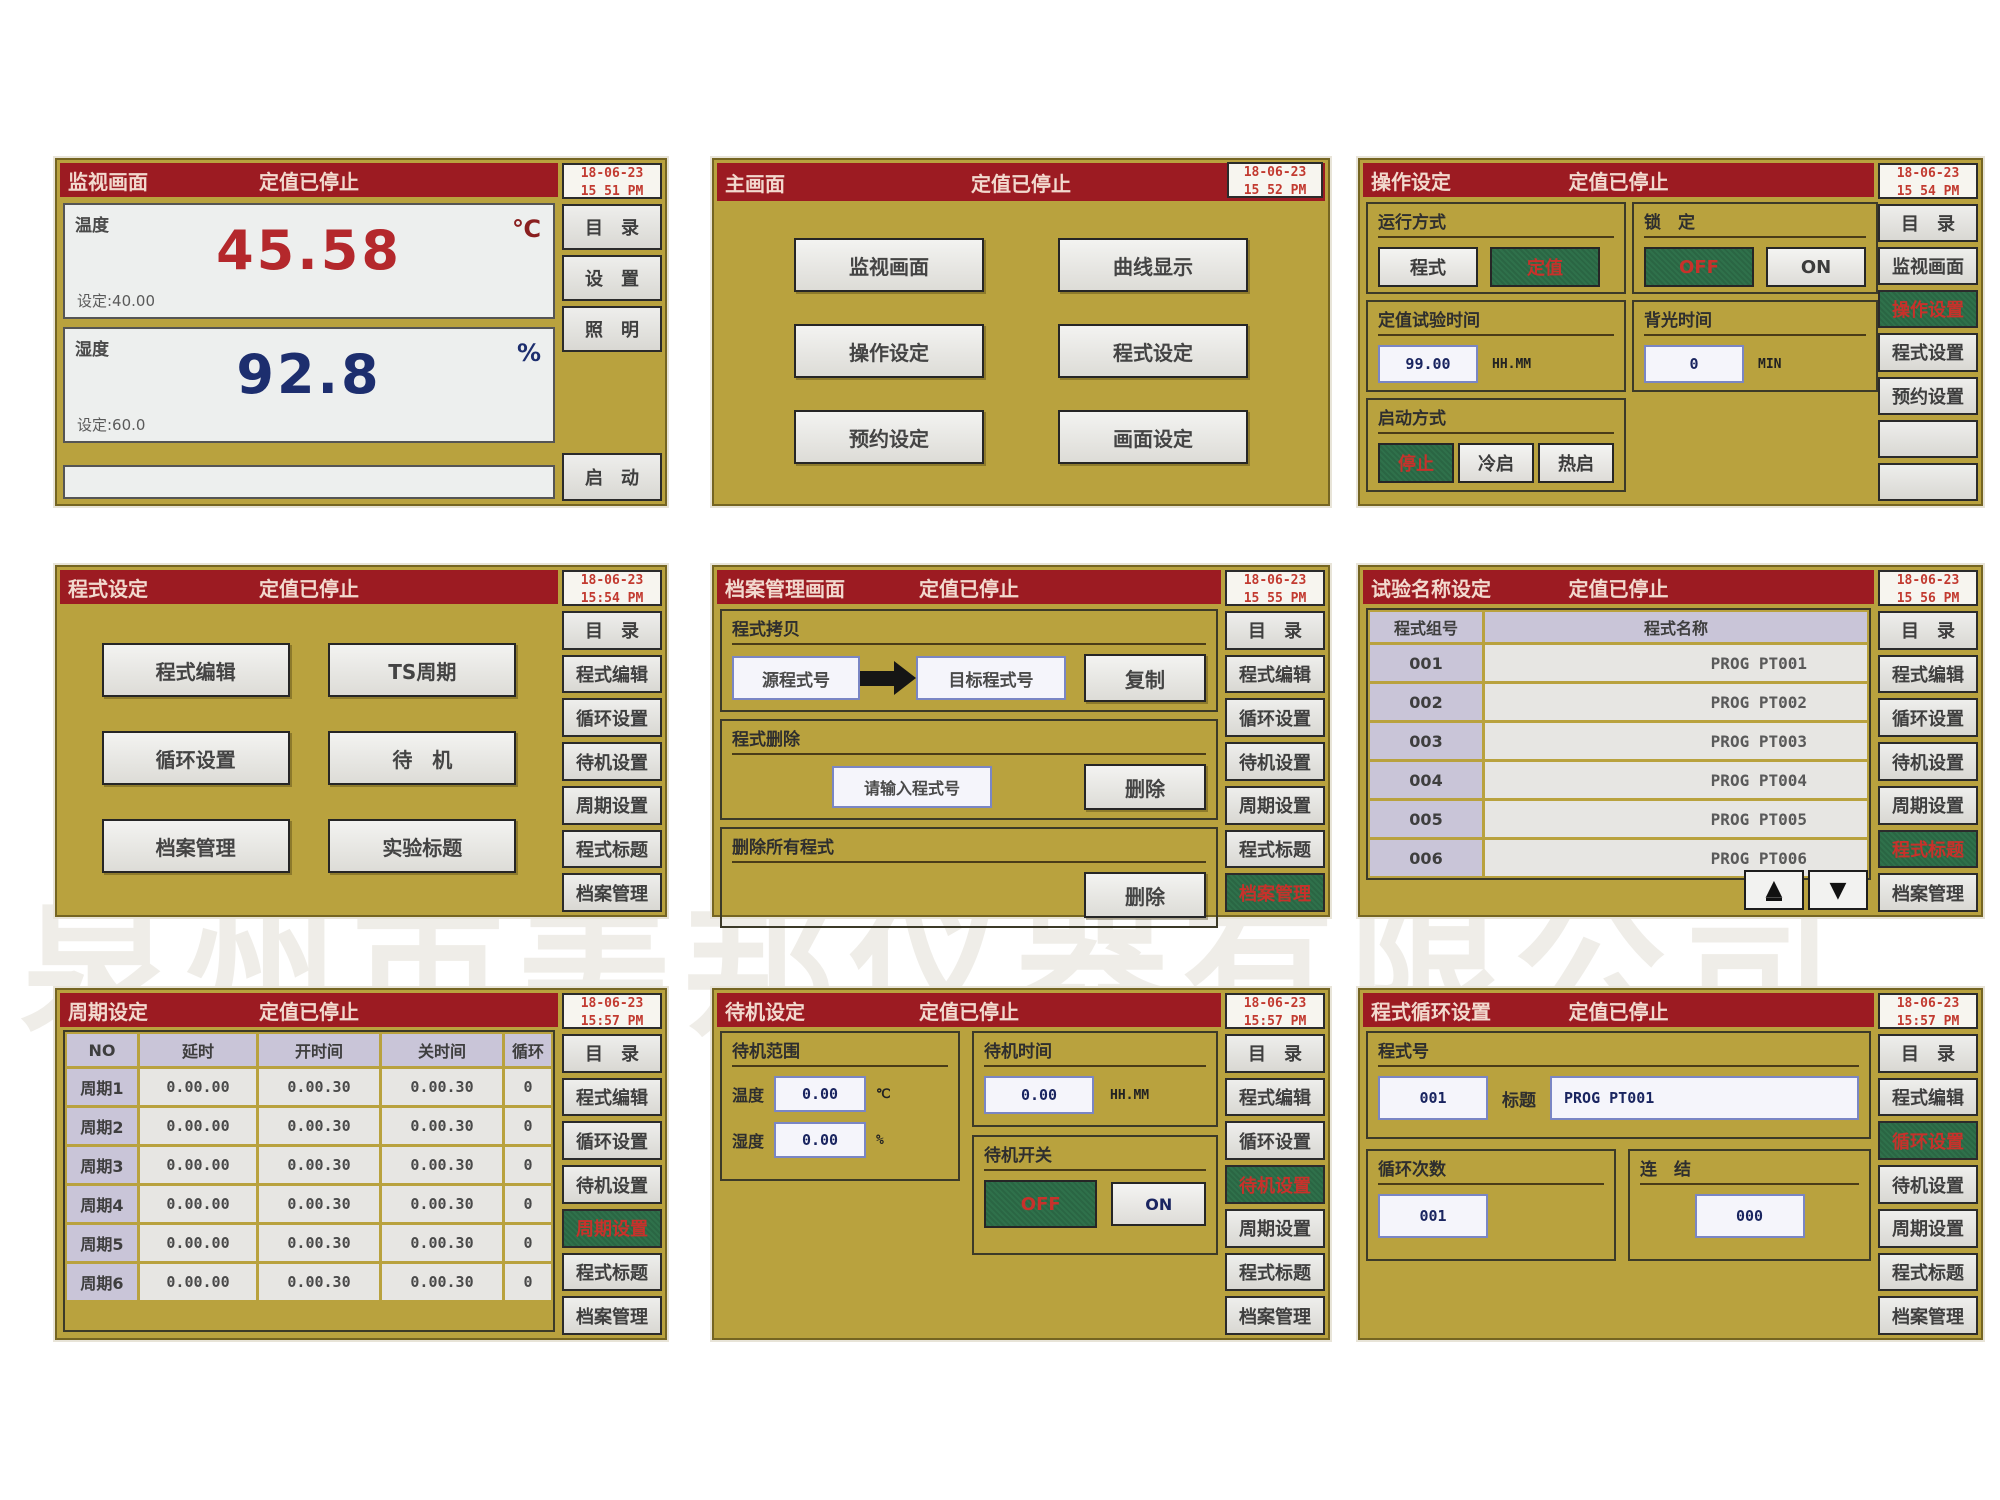 The width and height of the screenshot is (2000, 1500). What do you see at coordinates (309, 1126) in the screenshot?
I see `table-row: 周期2 0.00.00 0.00.30 0.00.30 0` at bounding box center [309, 1126].